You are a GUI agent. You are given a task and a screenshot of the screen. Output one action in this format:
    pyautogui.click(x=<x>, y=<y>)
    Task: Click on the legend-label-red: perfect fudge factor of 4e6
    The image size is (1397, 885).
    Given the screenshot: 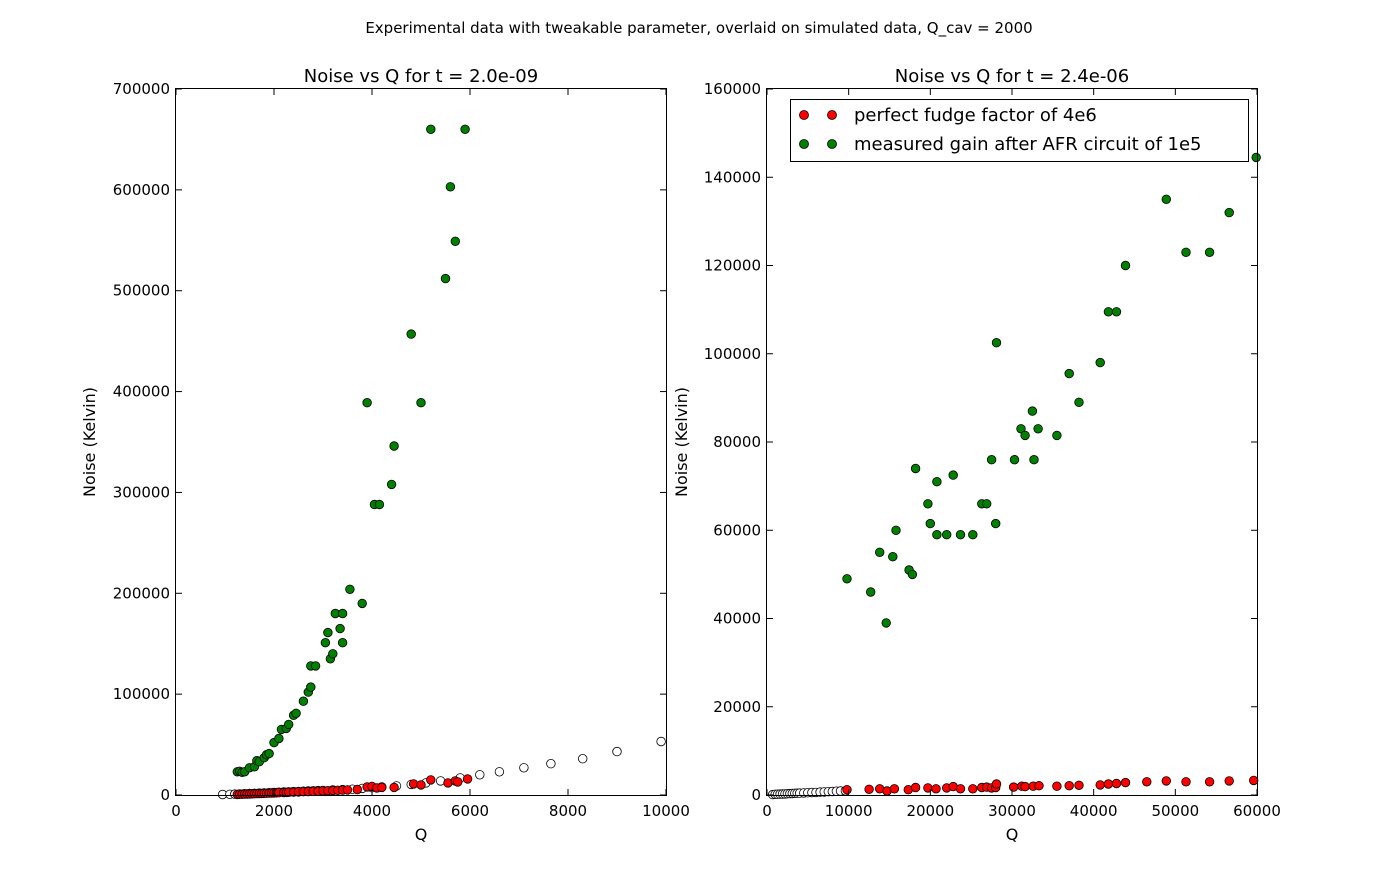 What is the action you would take?
    pyautogui.click(x=975, y=115)
    